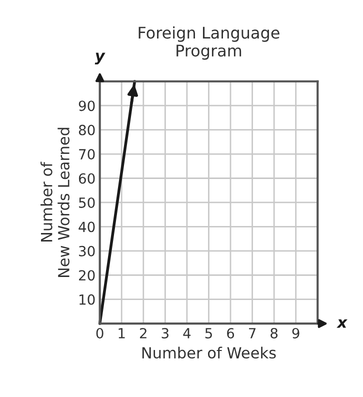  Describe the element at coordinates (209, 352) in the screenshot. I see `x-axis-title: Number of Weeks` at that location.